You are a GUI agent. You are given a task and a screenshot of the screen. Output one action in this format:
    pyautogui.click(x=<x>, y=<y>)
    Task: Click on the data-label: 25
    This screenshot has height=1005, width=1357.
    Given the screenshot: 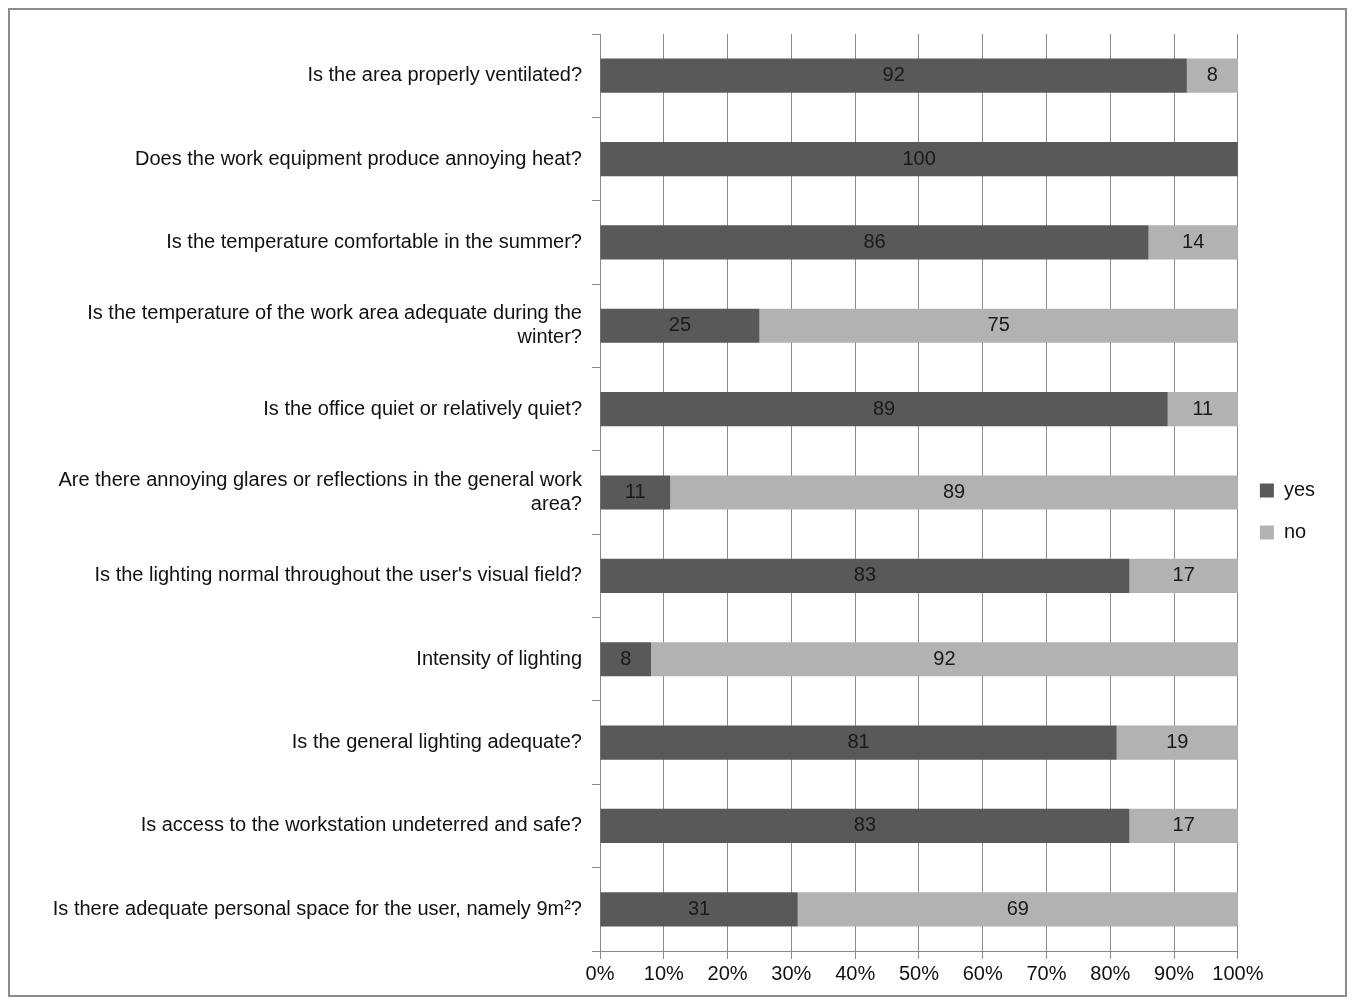 What is the action you would take?
    pyautogui.click(x=680, y=324)
    